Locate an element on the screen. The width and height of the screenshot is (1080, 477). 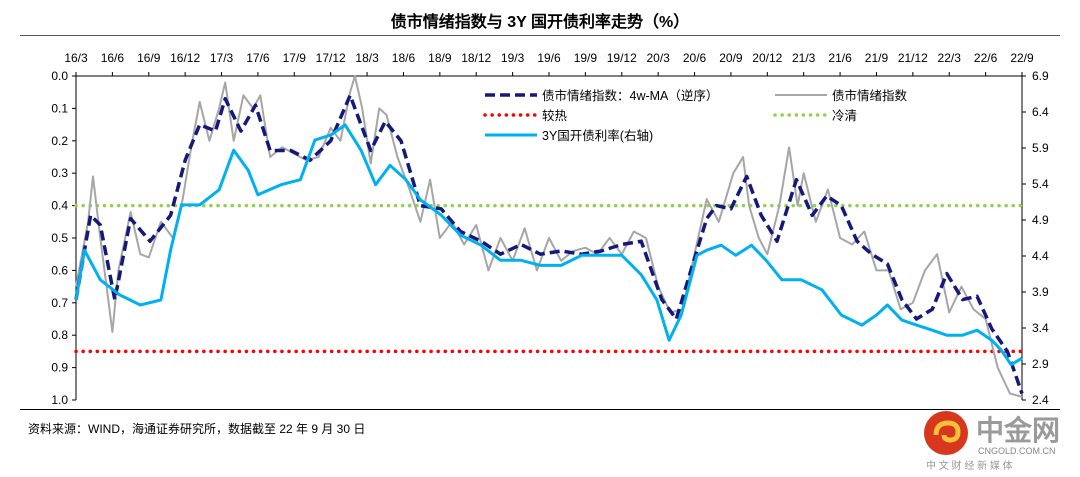
left-tick-label: 1.0 is located at coordinates (59, 400).